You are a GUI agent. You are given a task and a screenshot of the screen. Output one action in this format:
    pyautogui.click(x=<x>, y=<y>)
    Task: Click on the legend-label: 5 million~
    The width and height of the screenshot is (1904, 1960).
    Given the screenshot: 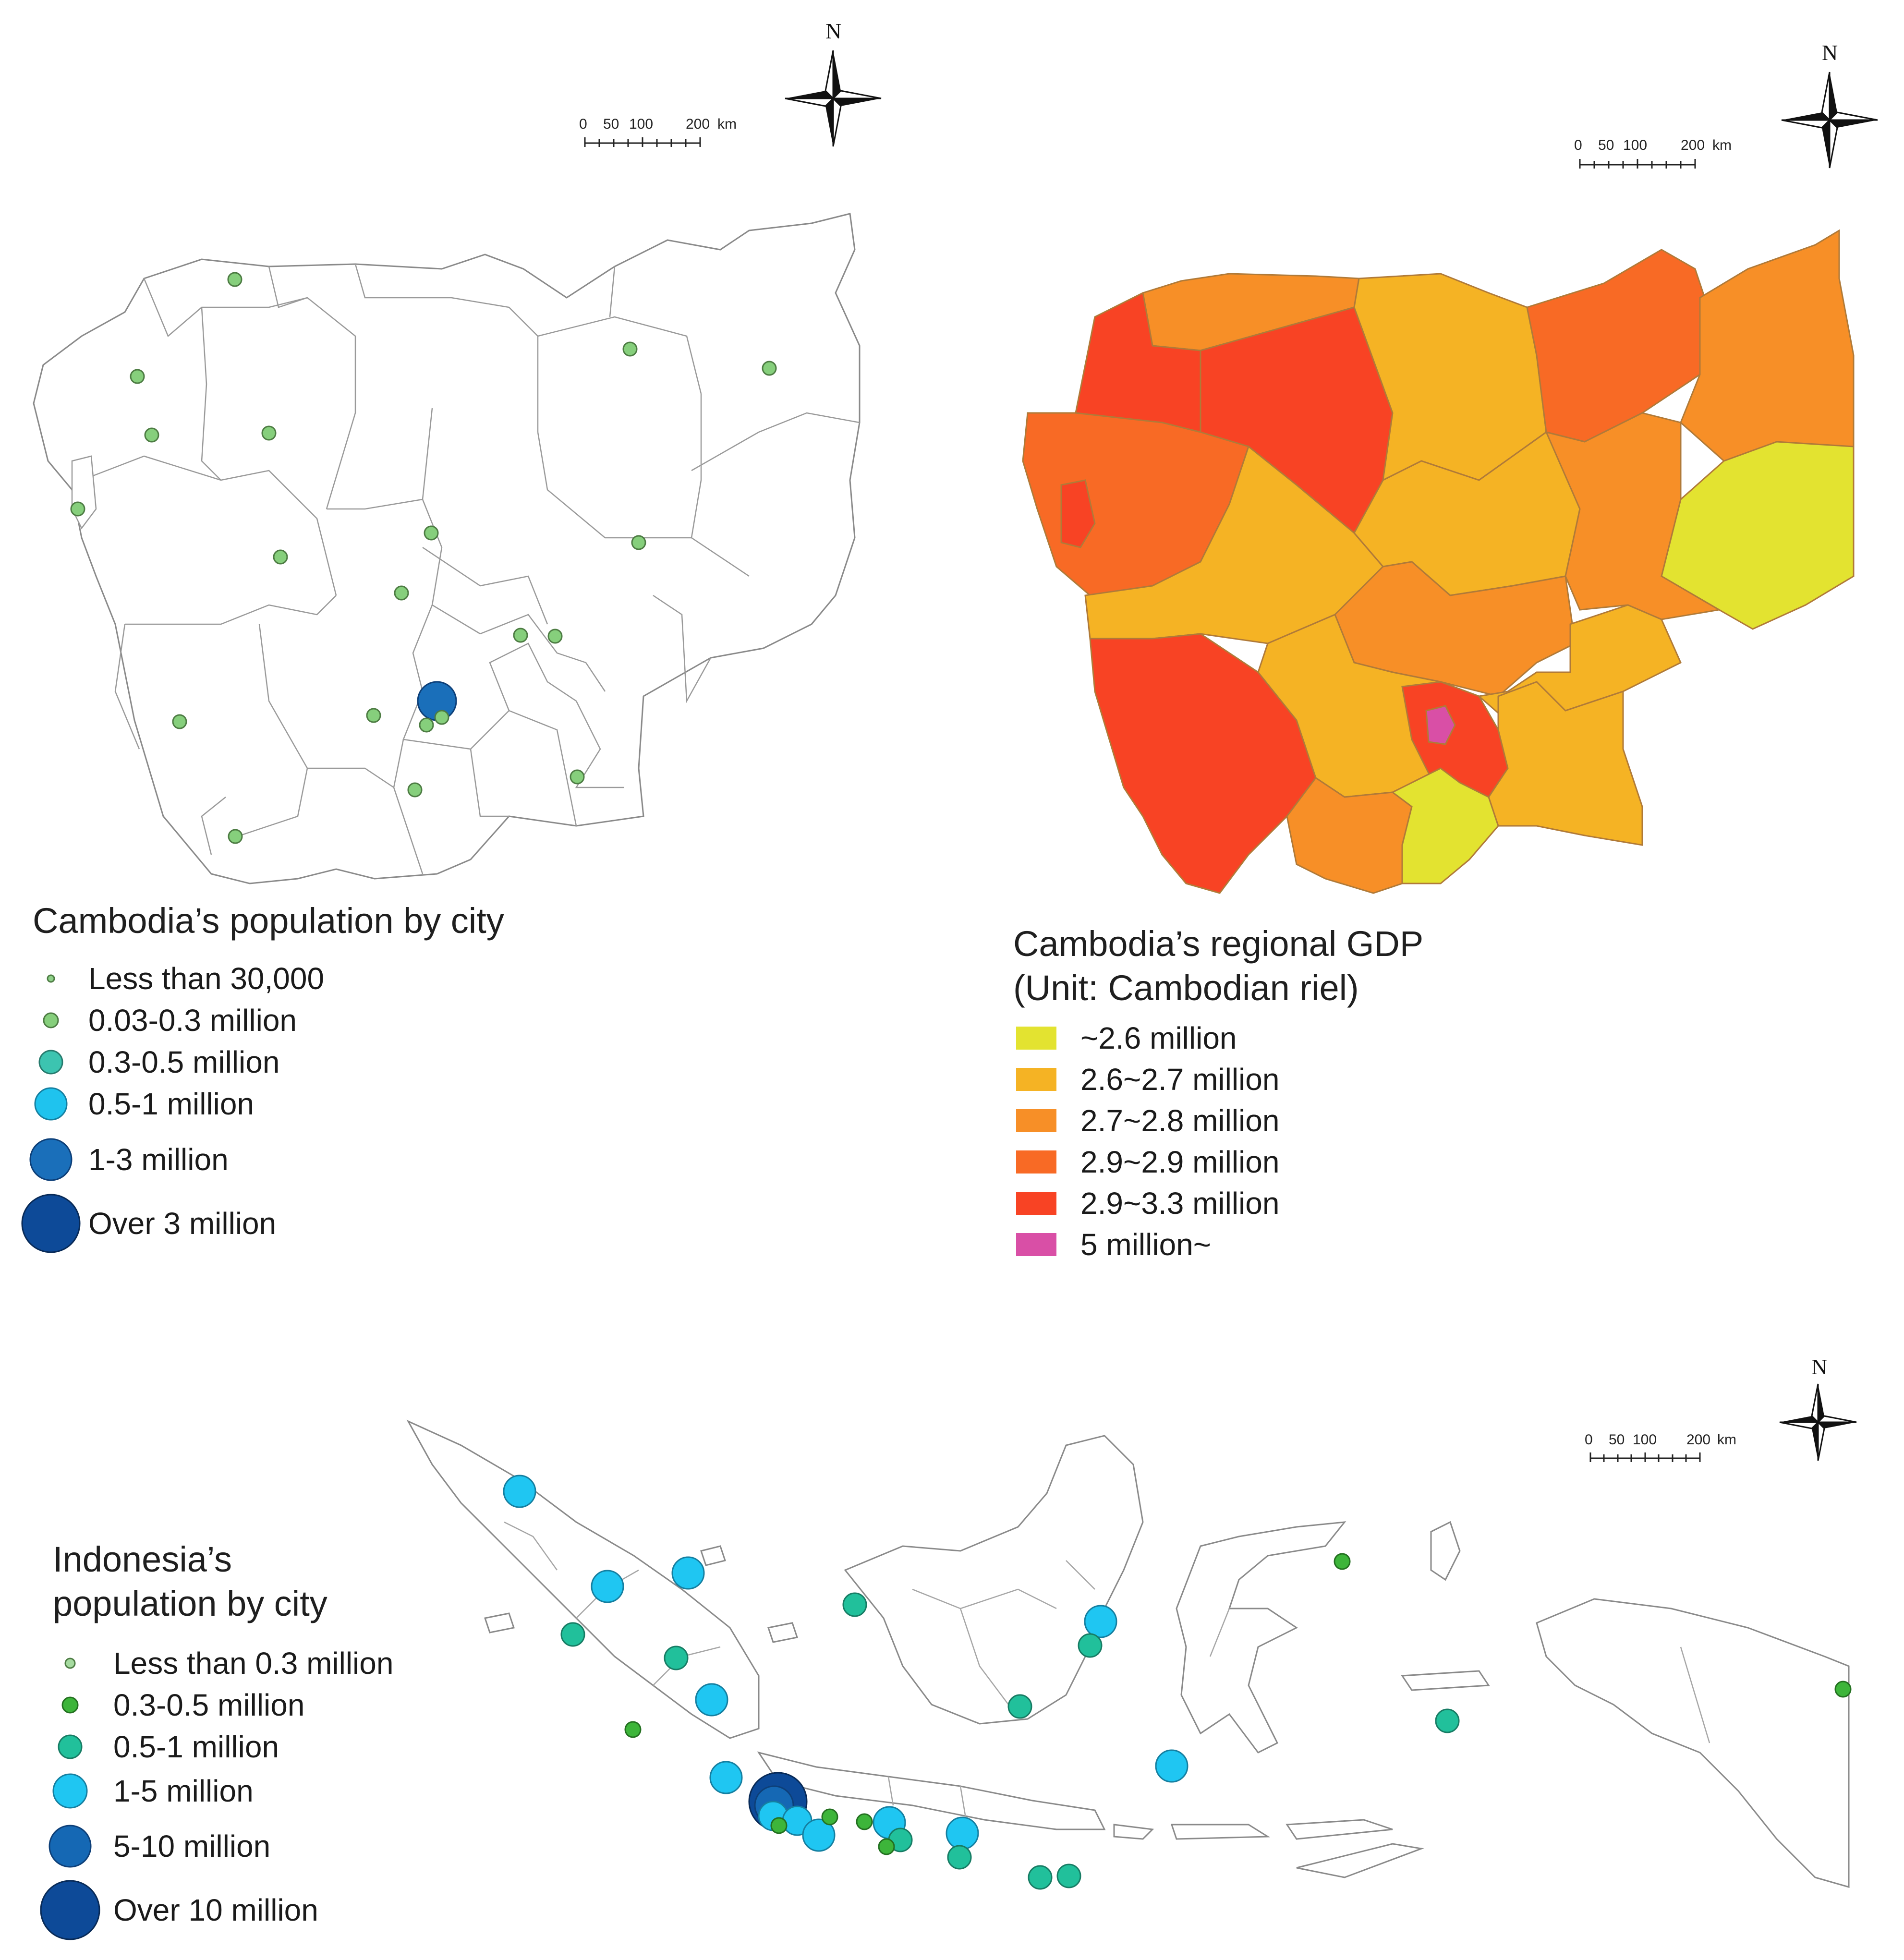 What is the action you would take?
    pyautogui.click(x=1146, y=1244)
    